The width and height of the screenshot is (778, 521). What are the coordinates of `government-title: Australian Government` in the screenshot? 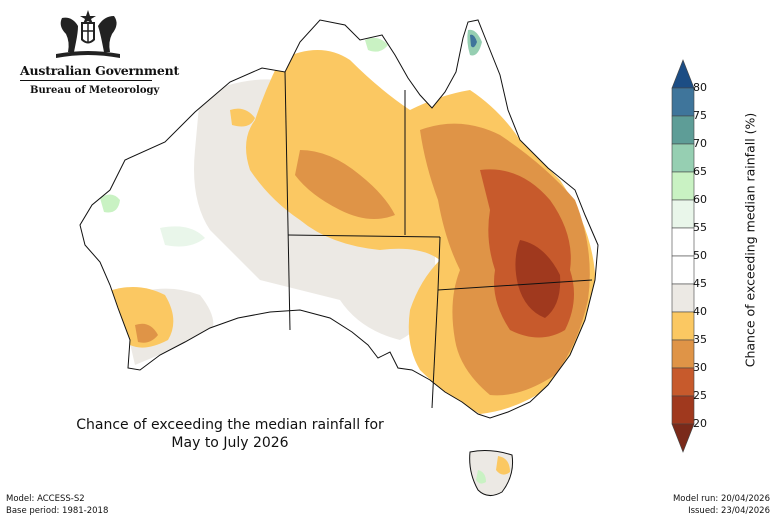 It's located at (100, 70).